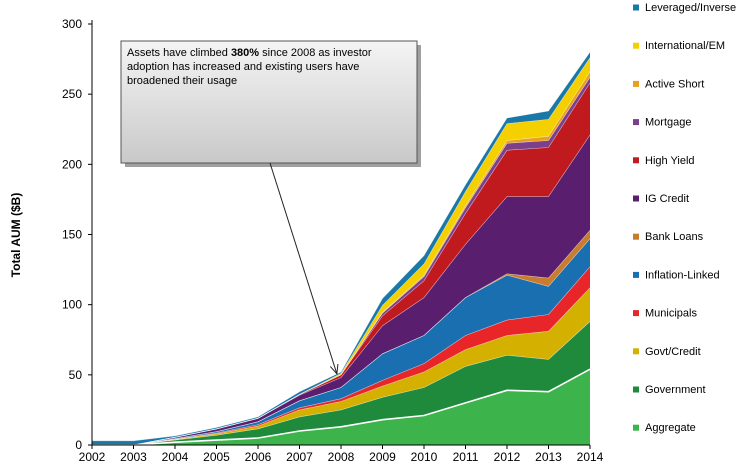 The width and height of the screenshot is (750, 463). Describe the element at coordinates (334, 369) in the screenshot. I see `callout-arrowhead` at that location.